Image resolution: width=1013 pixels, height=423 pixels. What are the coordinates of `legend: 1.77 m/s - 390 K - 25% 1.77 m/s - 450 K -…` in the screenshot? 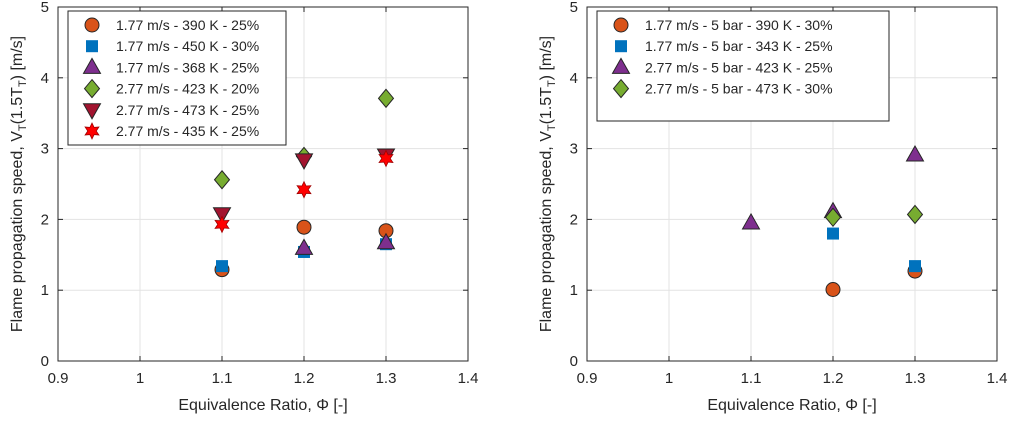 It's located at (177, 78).